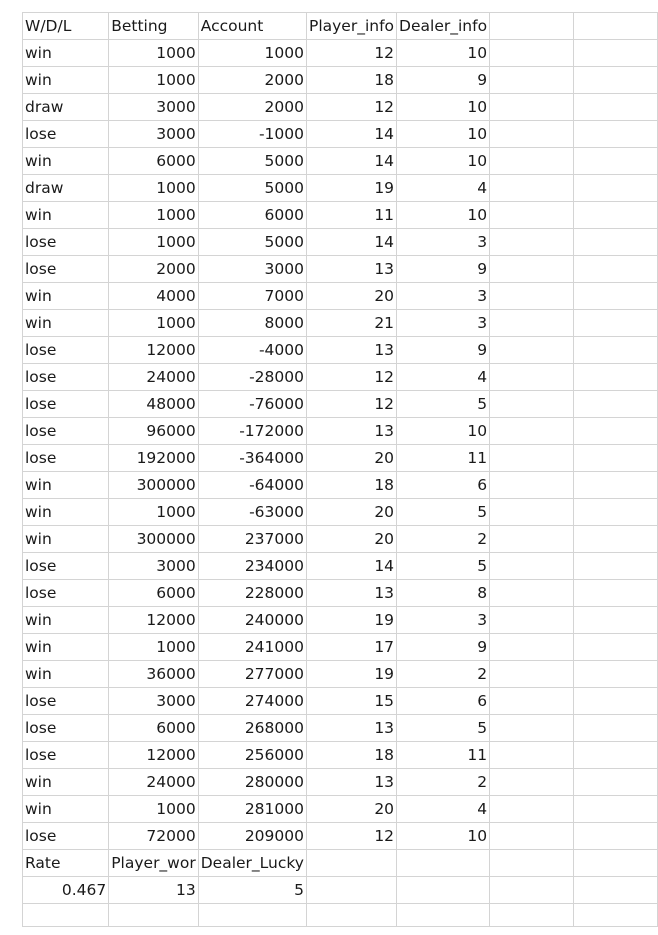  Describe the element at coordinates (65, 863) in the screenshot. I see `rate-label-cell: Rate` at that location.